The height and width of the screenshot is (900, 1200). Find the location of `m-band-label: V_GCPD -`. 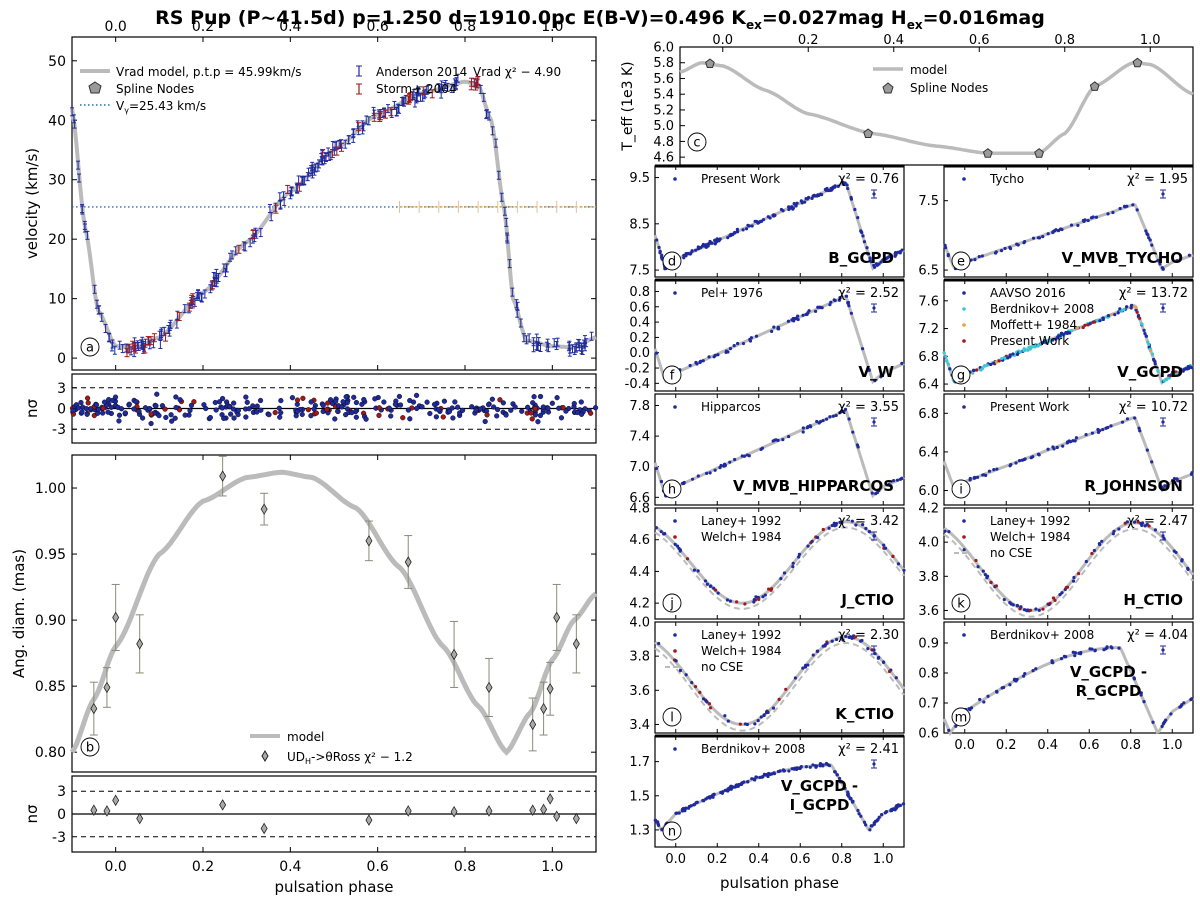

m-band-label: V_GCPD - is located at coordinates (1108, 672).